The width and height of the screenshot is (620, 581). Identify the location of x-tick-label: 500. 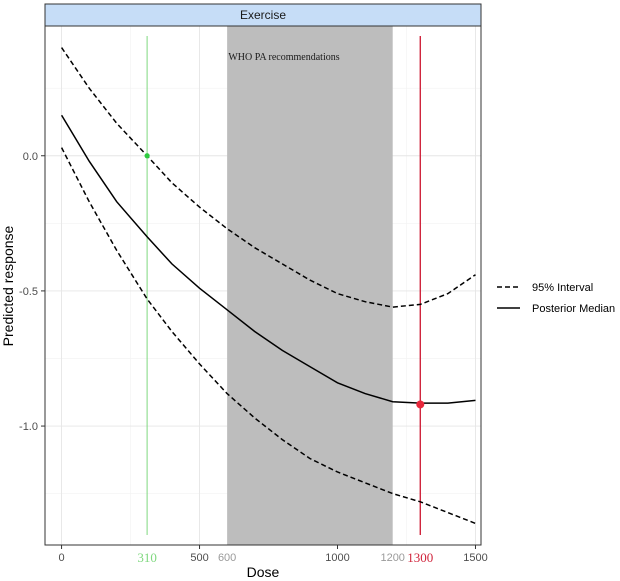
(199, 558).